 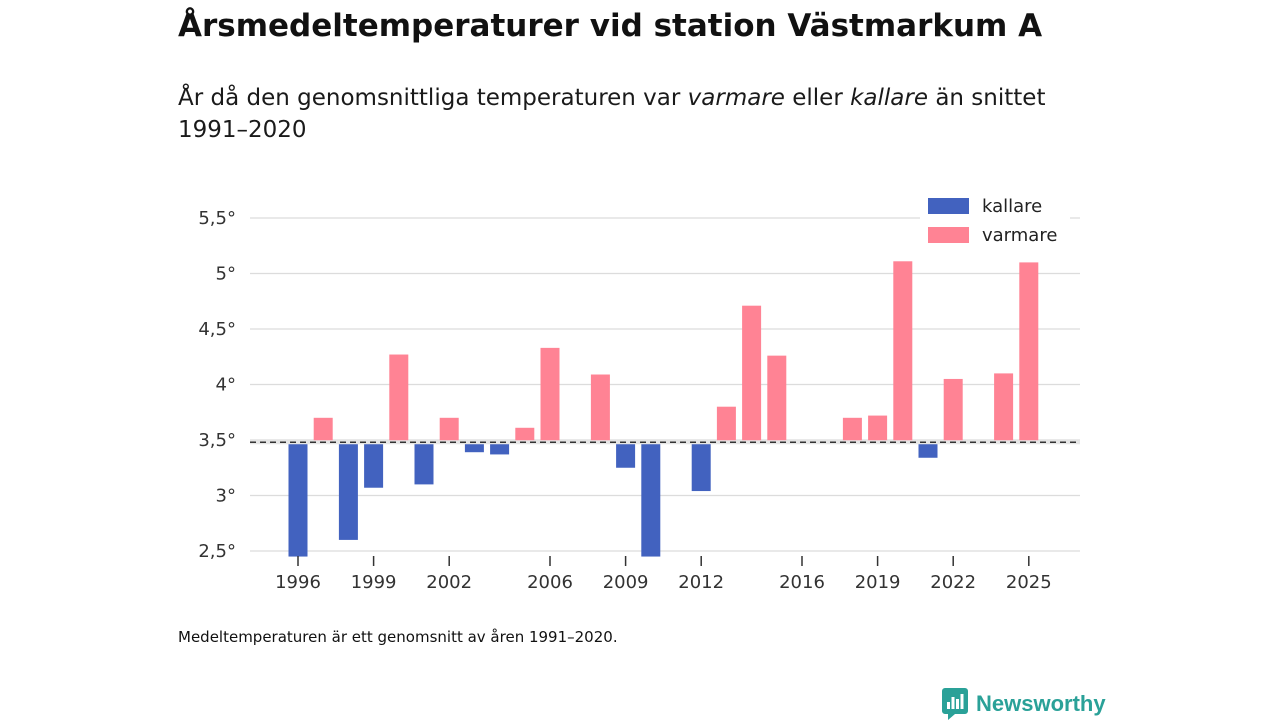 I want to click on x-tick-label: 2016, so click(x=802, y=582).